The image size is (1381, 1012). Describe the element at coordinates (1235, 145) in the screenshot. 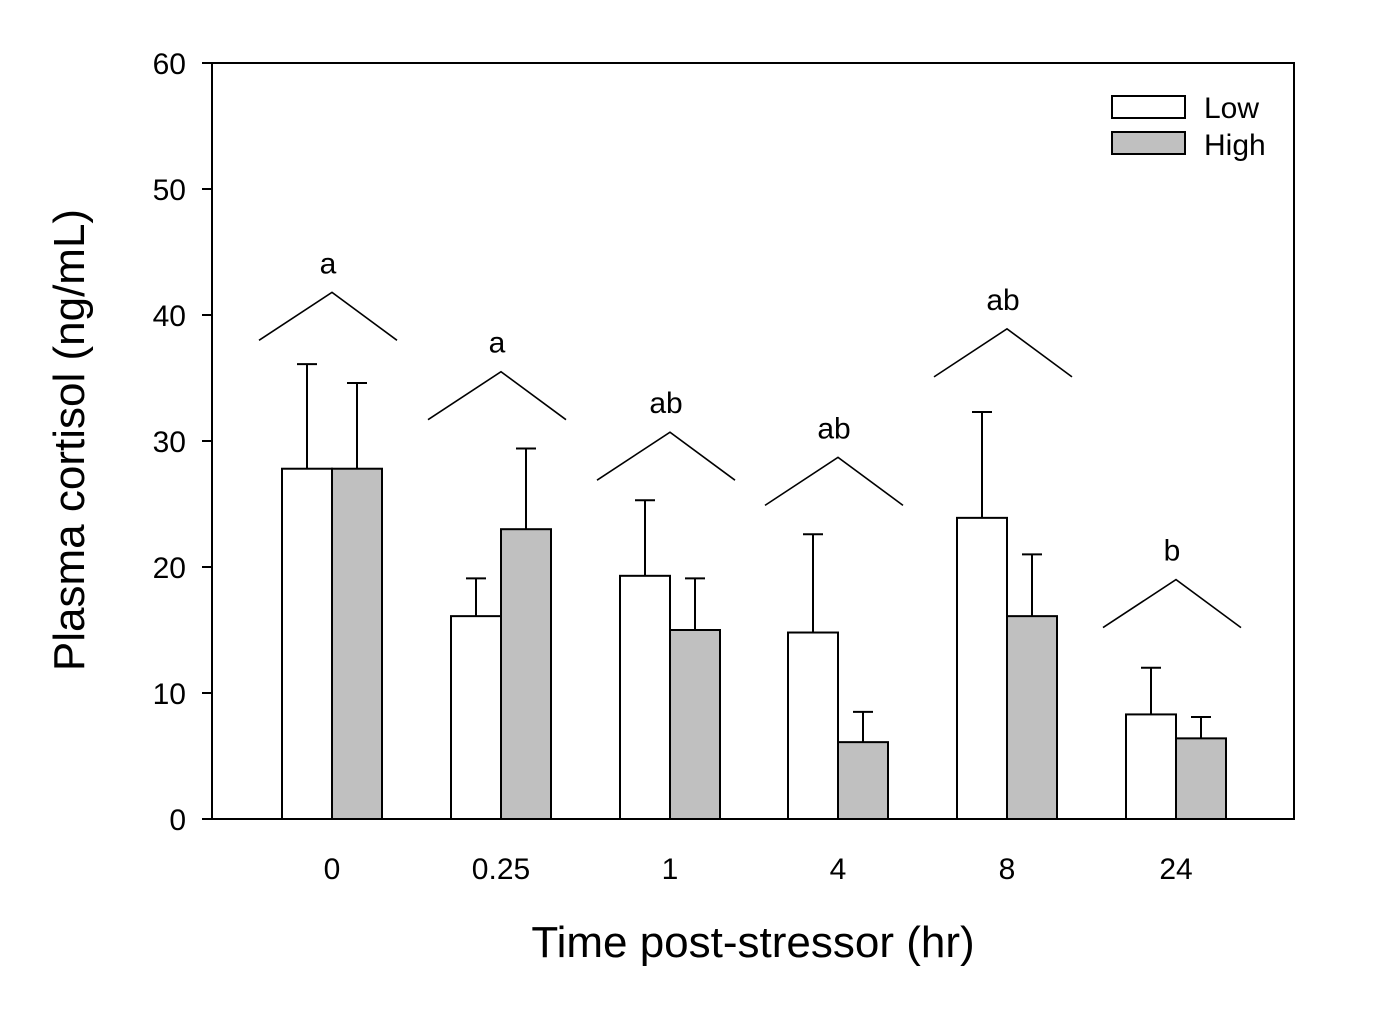

I see `legend-label-high: High` at that location.